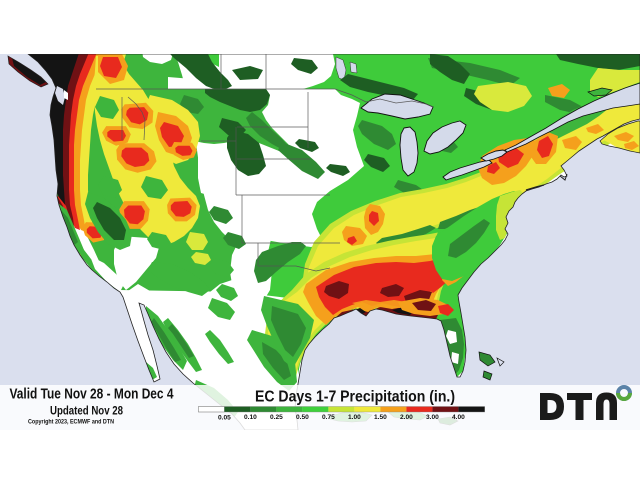 The image size is (640, 480). Describe the element at coordinates (380, 417) in the screenshot. I see `svg-text: 1.50` at that location.